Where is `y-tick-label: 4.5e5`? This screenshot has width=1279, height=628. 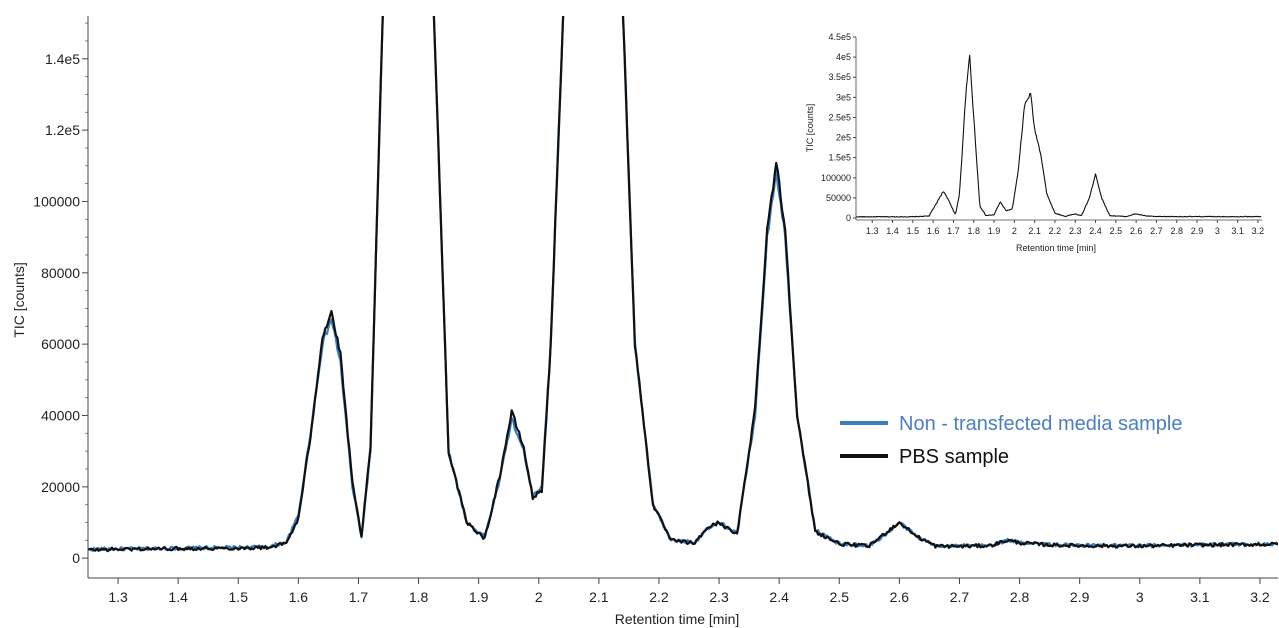
y-tick-label: 4.5e5 is located at coordinates (839, 37).